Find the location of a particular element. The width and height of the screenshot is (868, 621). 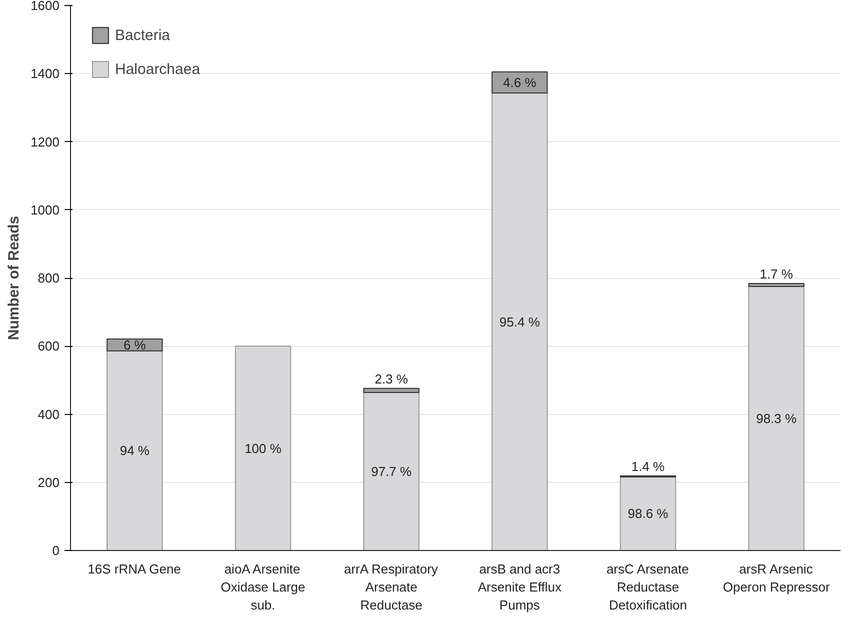

legend-label: Haloarchaea is located at coordinates (157, 69).